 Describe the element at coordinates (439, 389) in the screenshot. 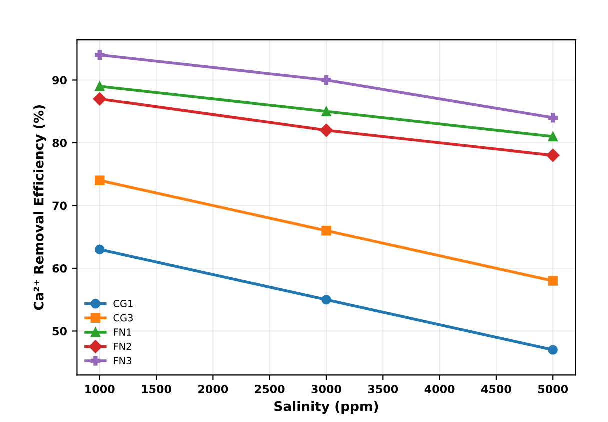

I see `x-tick-label: 4000` at that location.